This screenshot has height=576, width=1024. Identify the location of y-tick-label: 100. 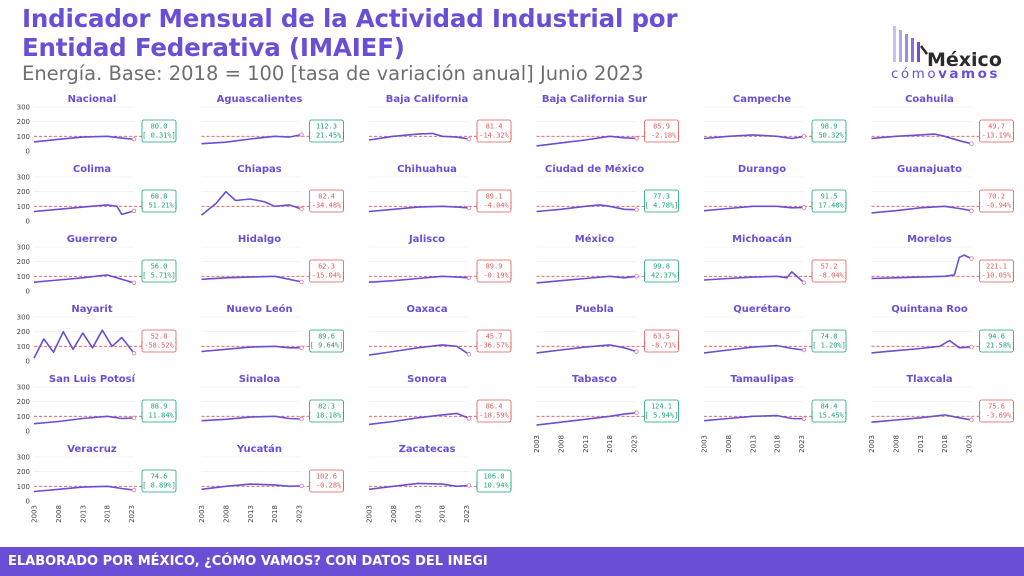
(23, 137).